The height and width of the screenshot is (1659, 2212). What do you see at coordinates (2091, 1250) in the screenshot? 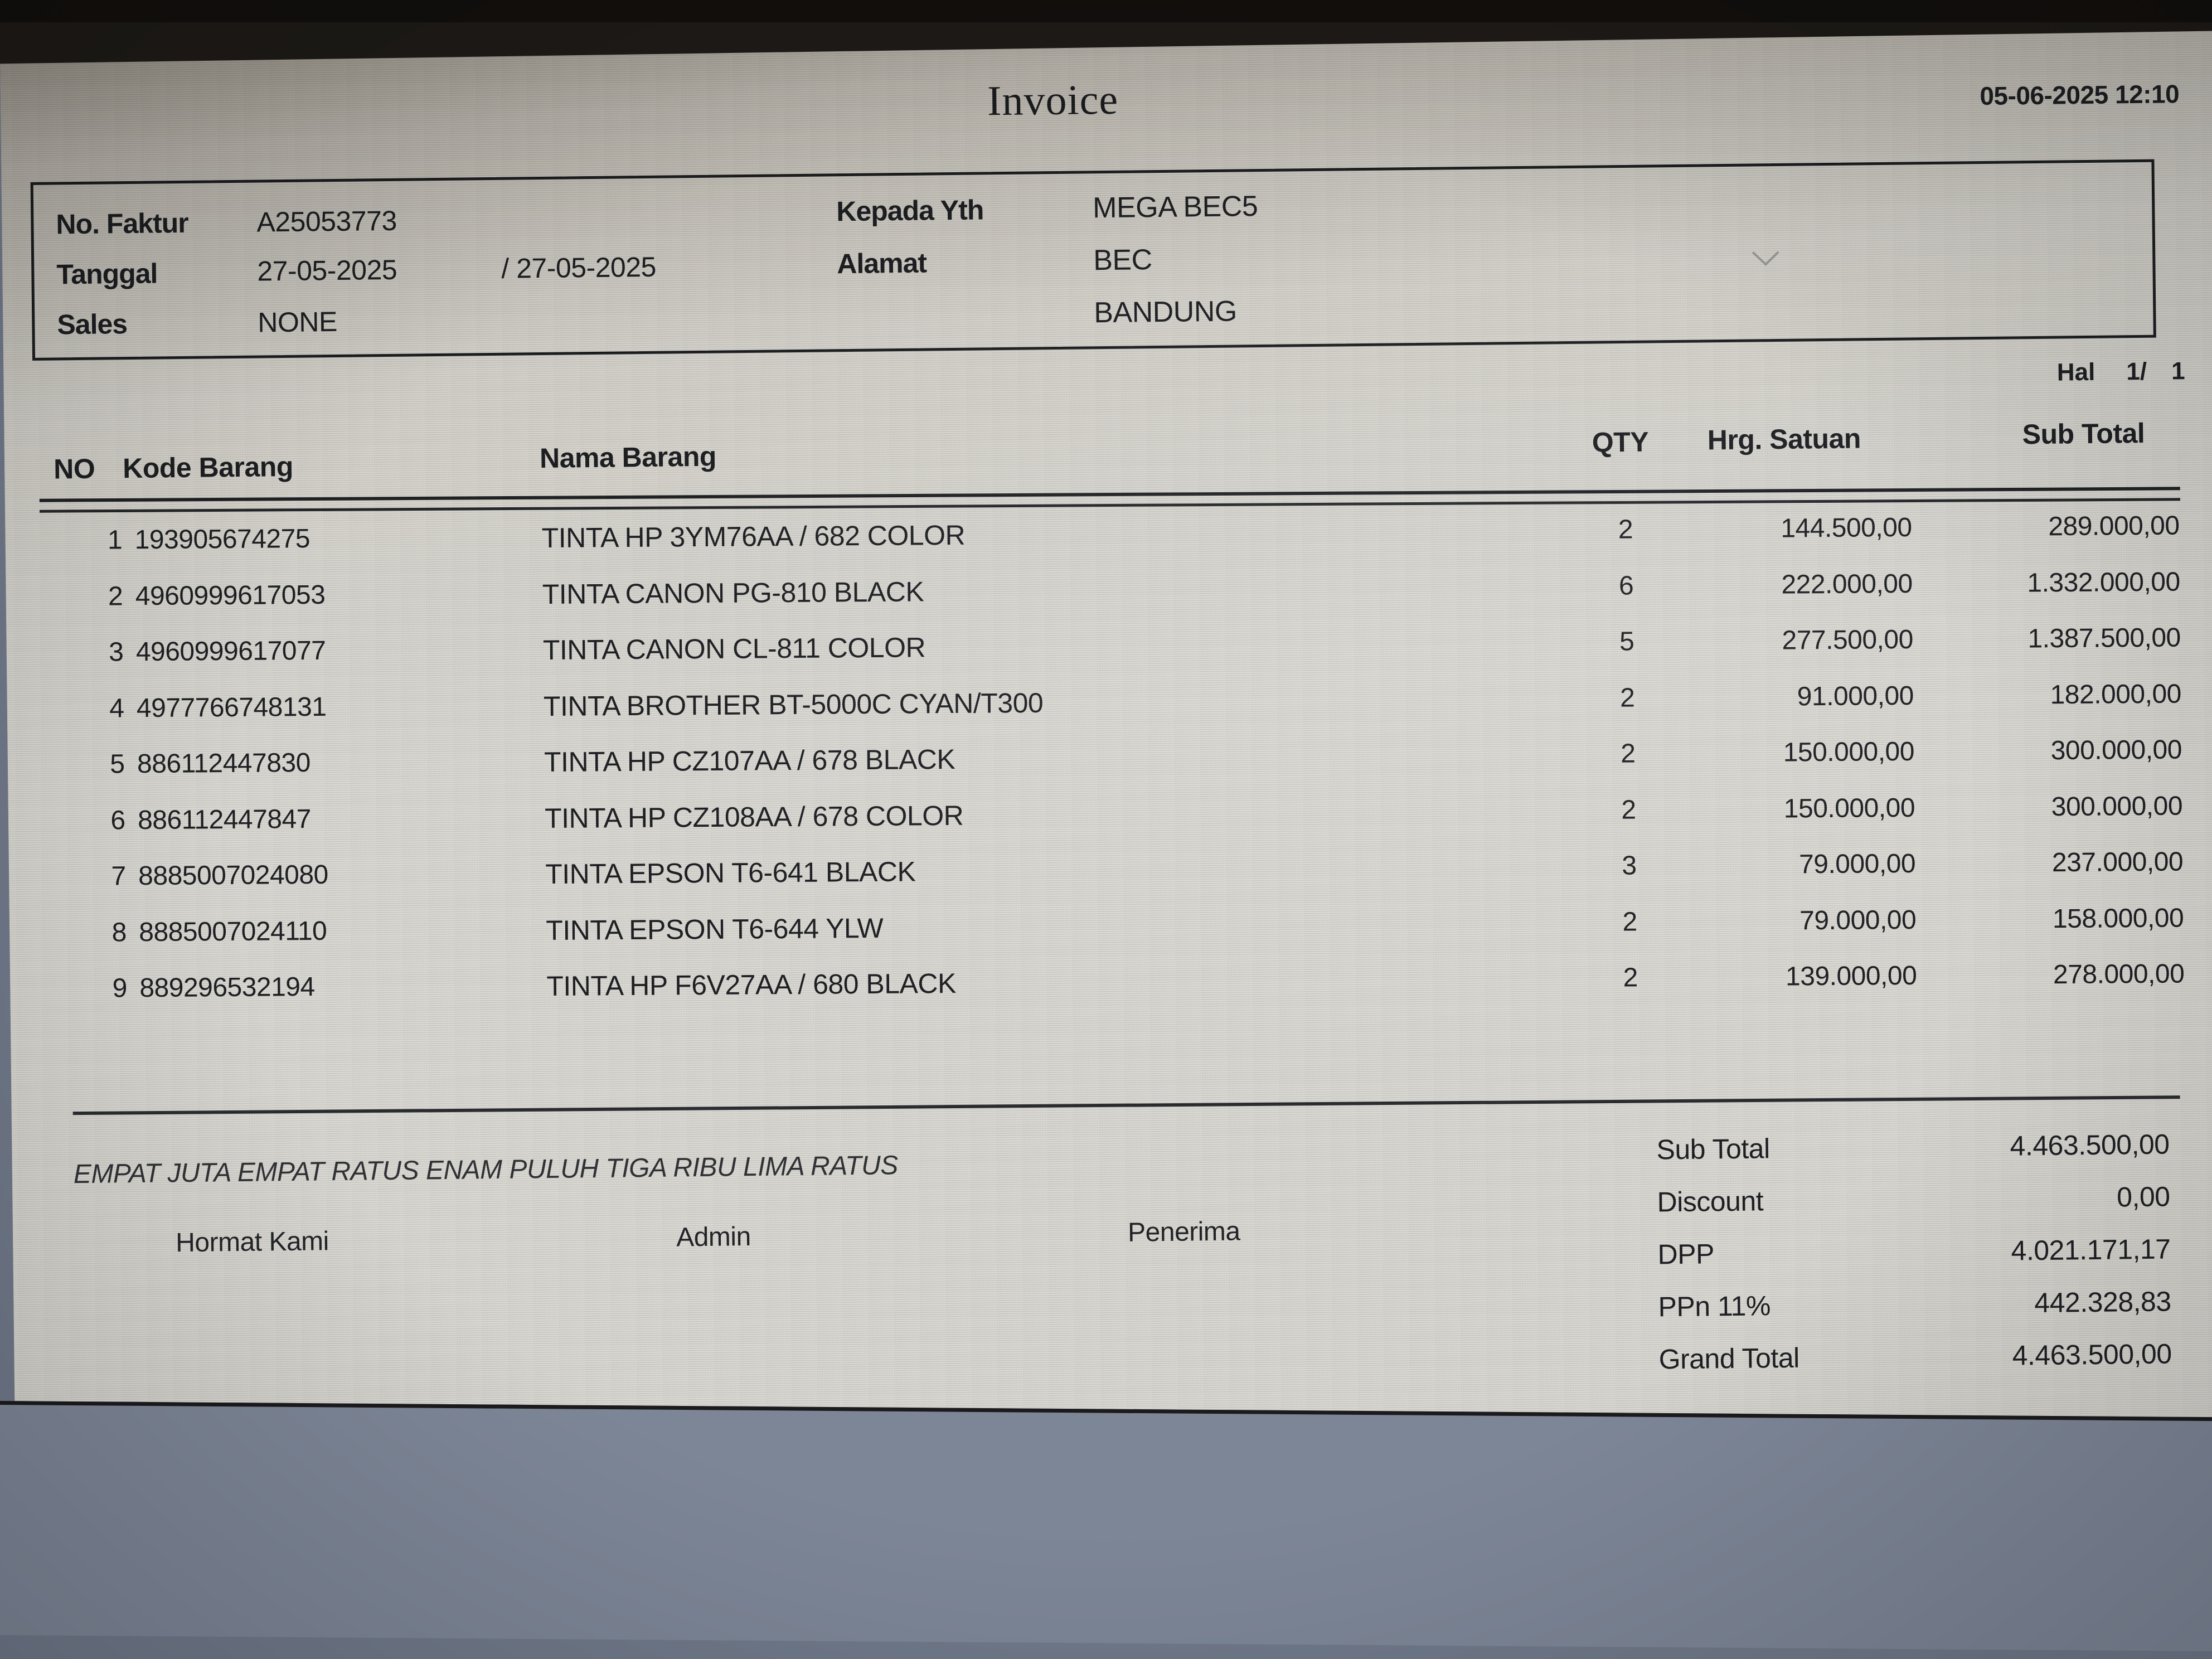
I see `totals-value: 4.021.171,17` at bounding box center [2091, 1250].